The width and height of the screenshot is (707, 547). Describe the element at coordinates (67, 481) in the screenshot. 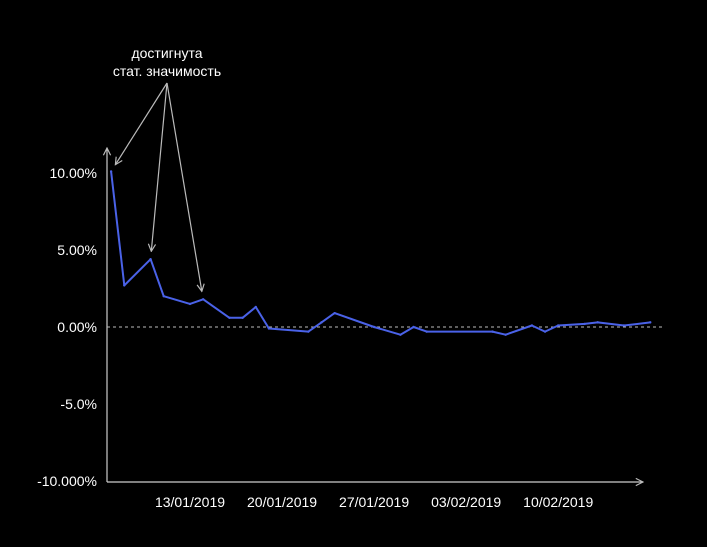

I see `y-tick-label: -10.000%` at that location.